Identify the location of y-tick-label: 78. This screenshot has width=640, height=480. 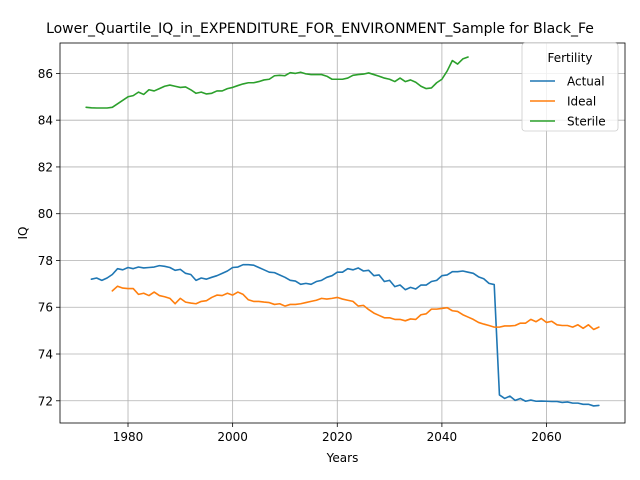
(45, 261).